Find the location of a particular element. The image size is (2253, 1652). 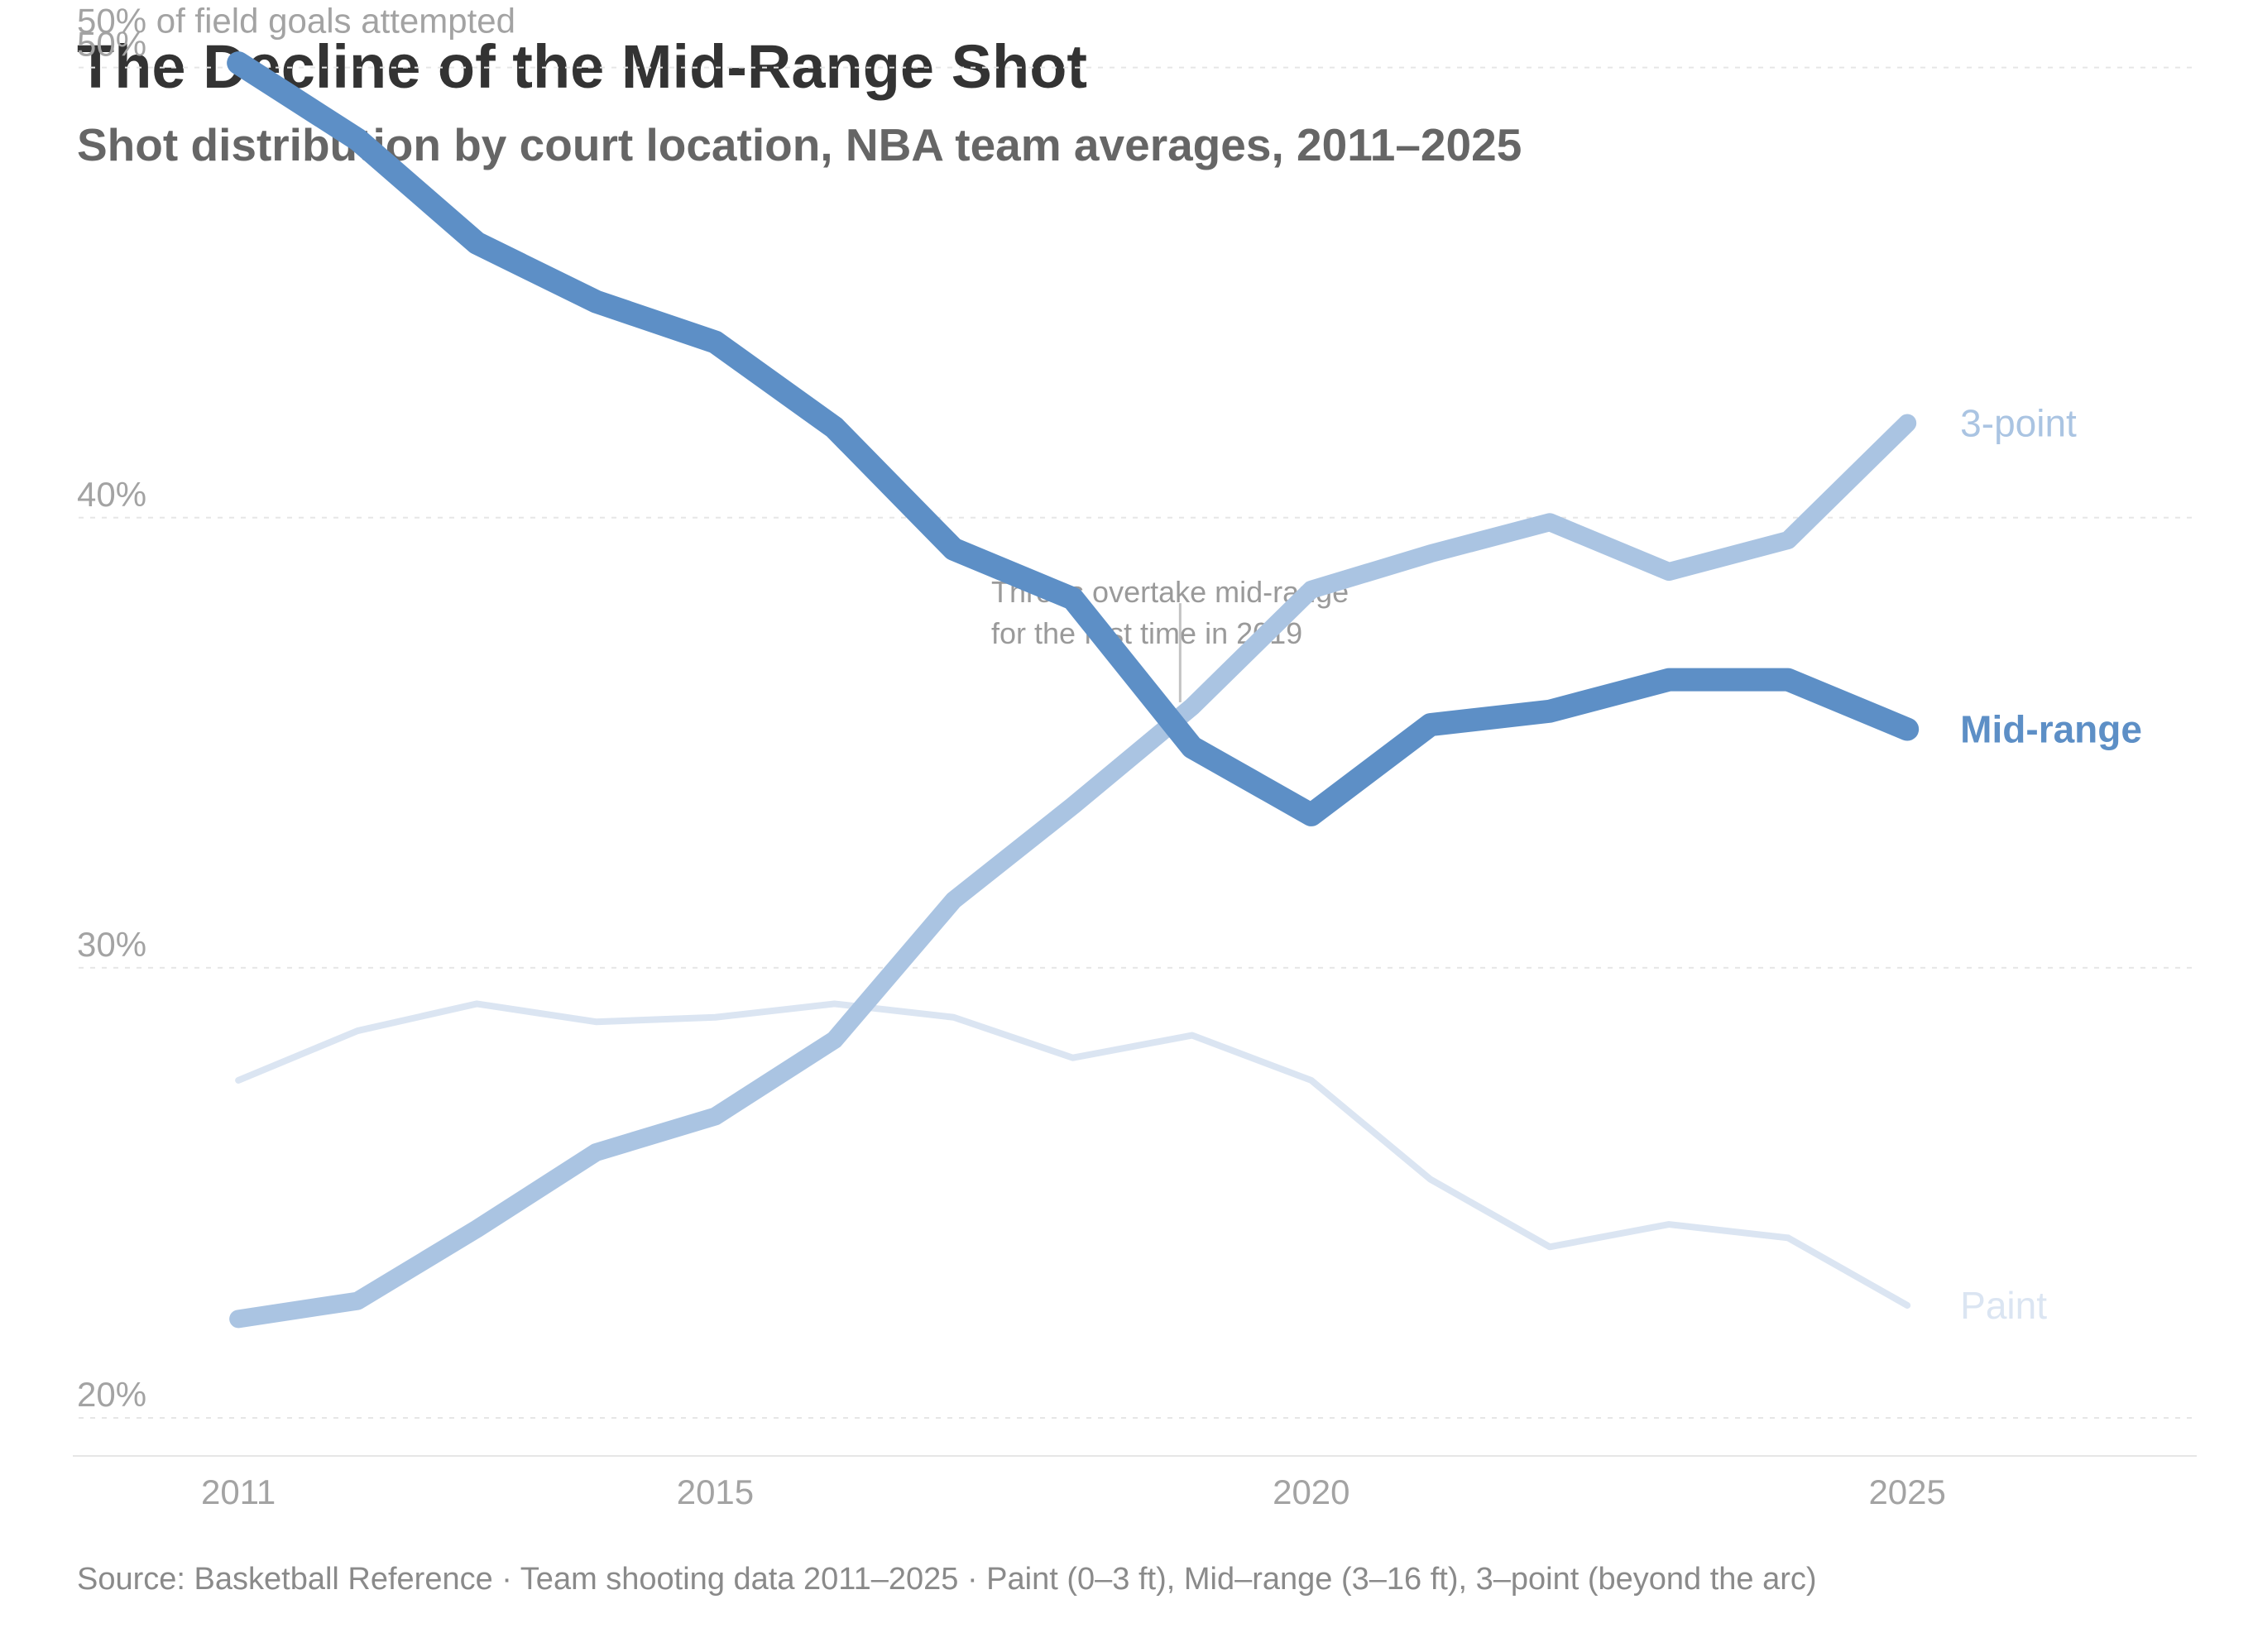

series-label-paint: Paint is located at coordinates (2004, 1305).